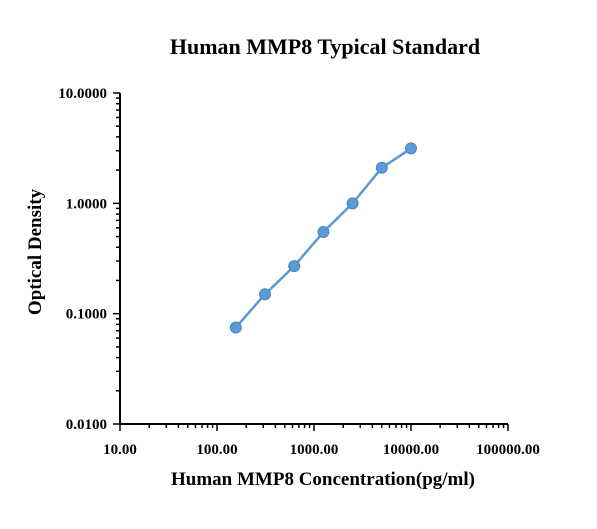 This screenshot has height=529, width=597. What do you see at coordinates (216, 450) in the screenshot?
I see `x-tick-label: 100.00` at bounding box center [216, 450].